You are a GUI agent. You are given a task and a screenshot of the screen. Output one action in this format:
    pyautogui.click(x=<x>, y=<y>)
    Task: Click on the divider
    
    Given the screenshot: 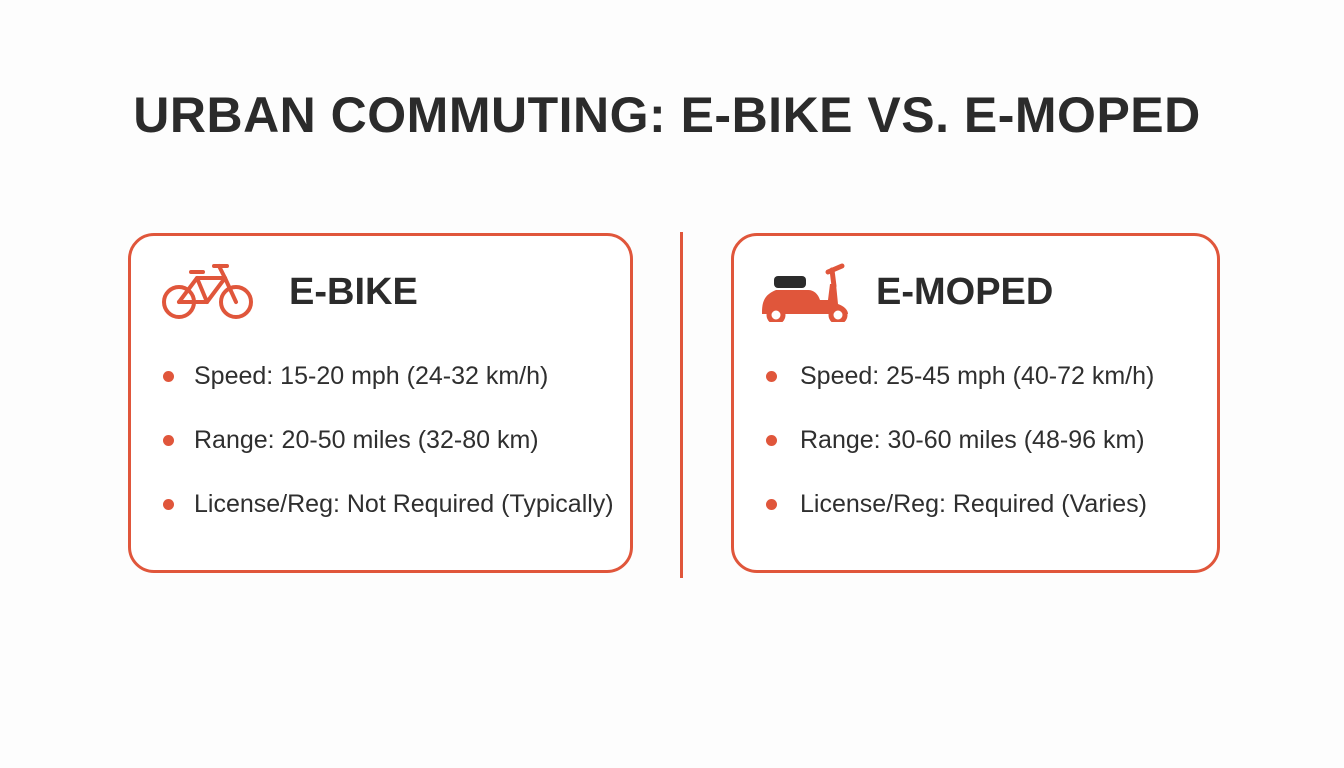 What is the action you would take?
    pyautogui.click(x=681, y=405)
    